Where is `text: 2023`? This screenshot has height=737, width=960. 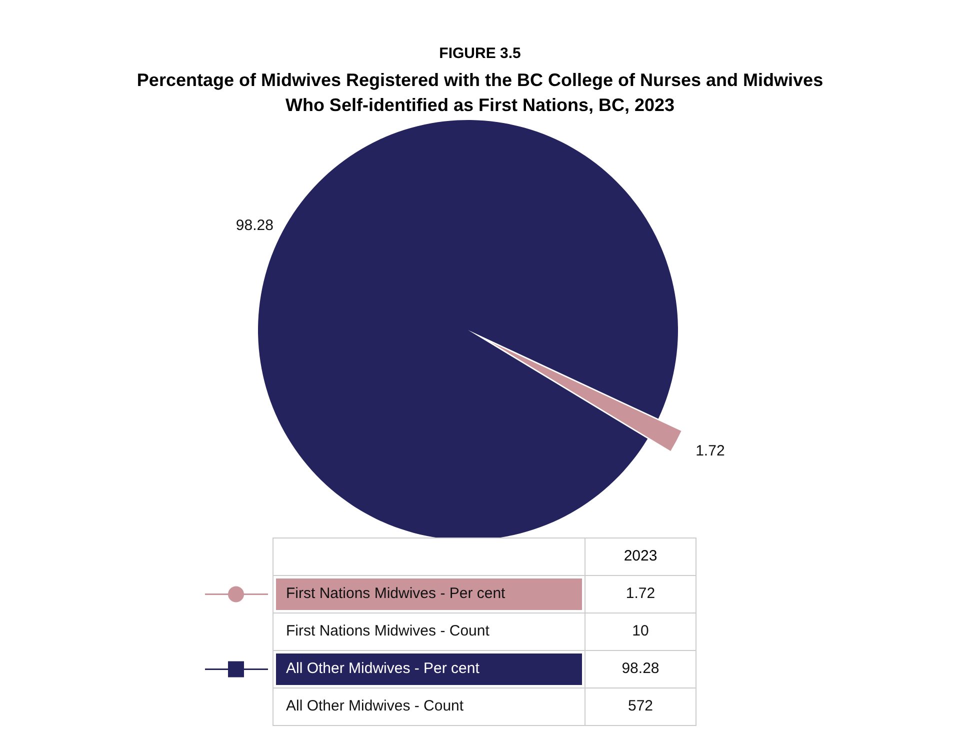
text: 2023 is located at coordinates (641, 556).